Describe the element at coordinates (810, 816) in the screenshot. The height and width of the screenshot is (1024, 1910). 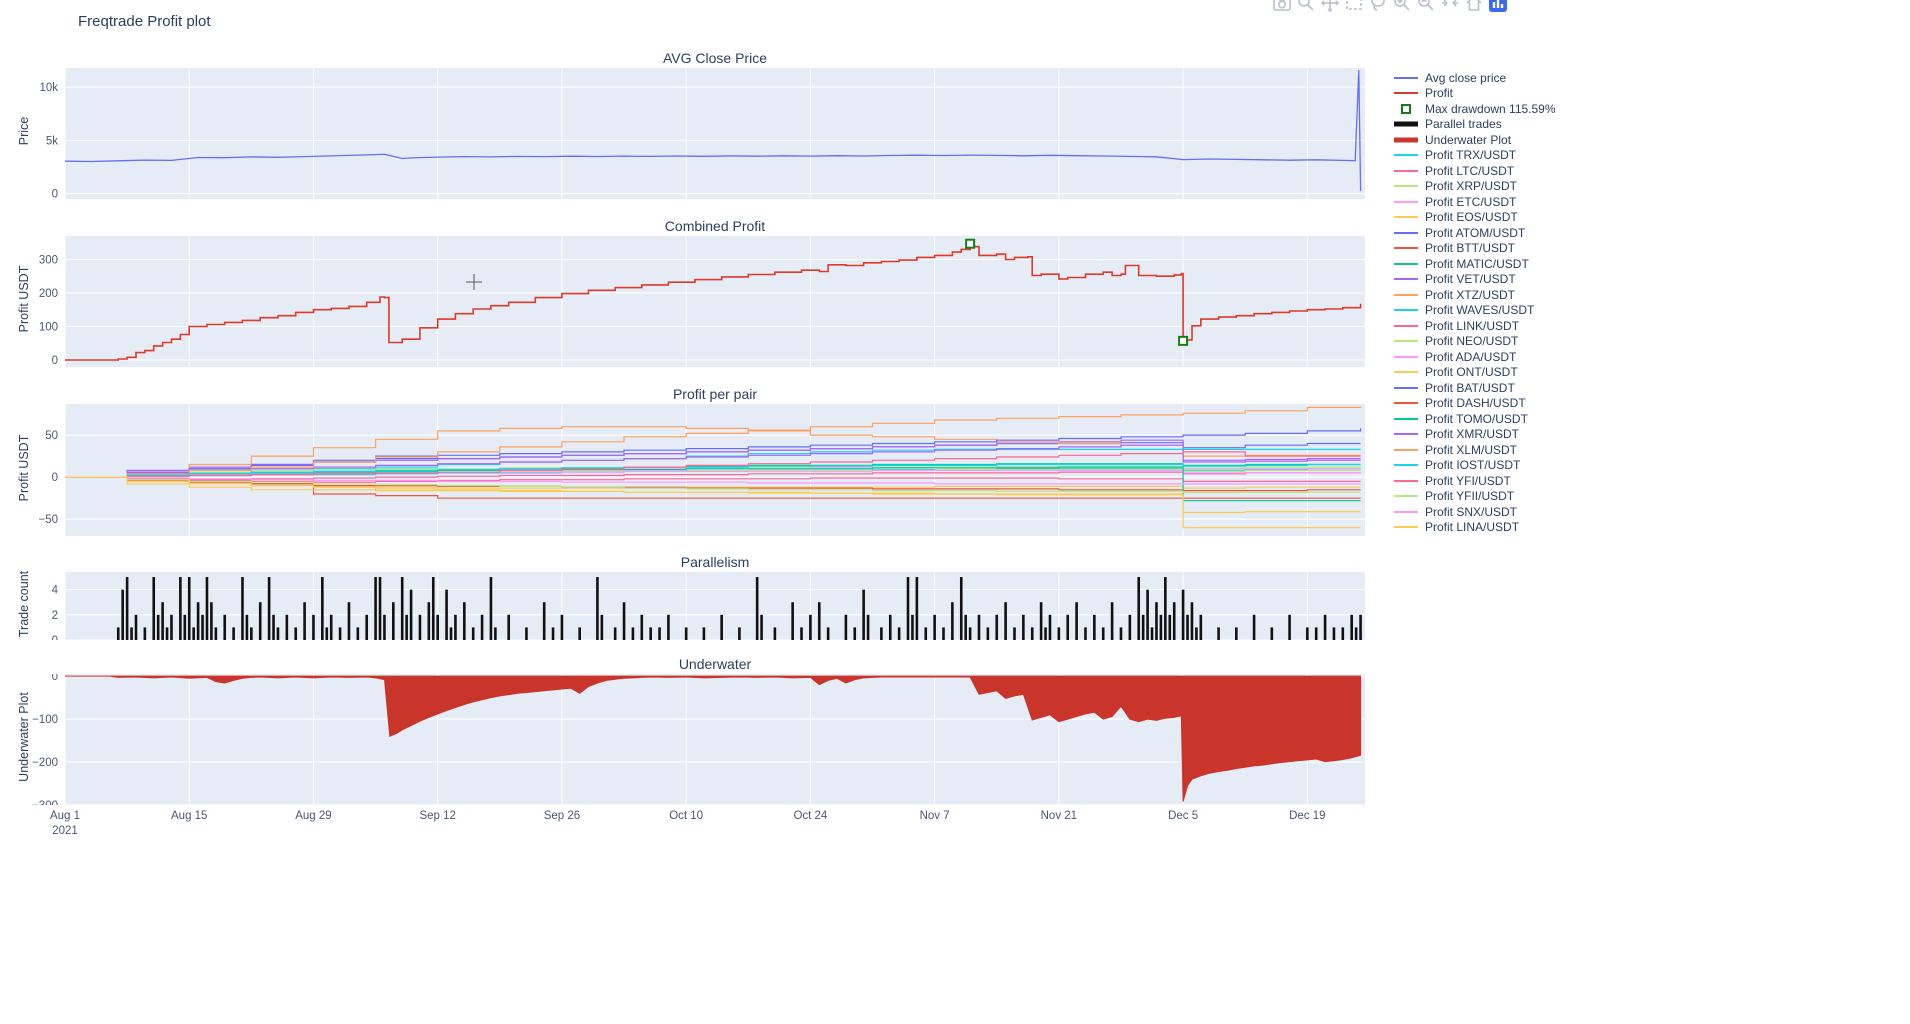
I see `svg-text: Oct 24` at that location.